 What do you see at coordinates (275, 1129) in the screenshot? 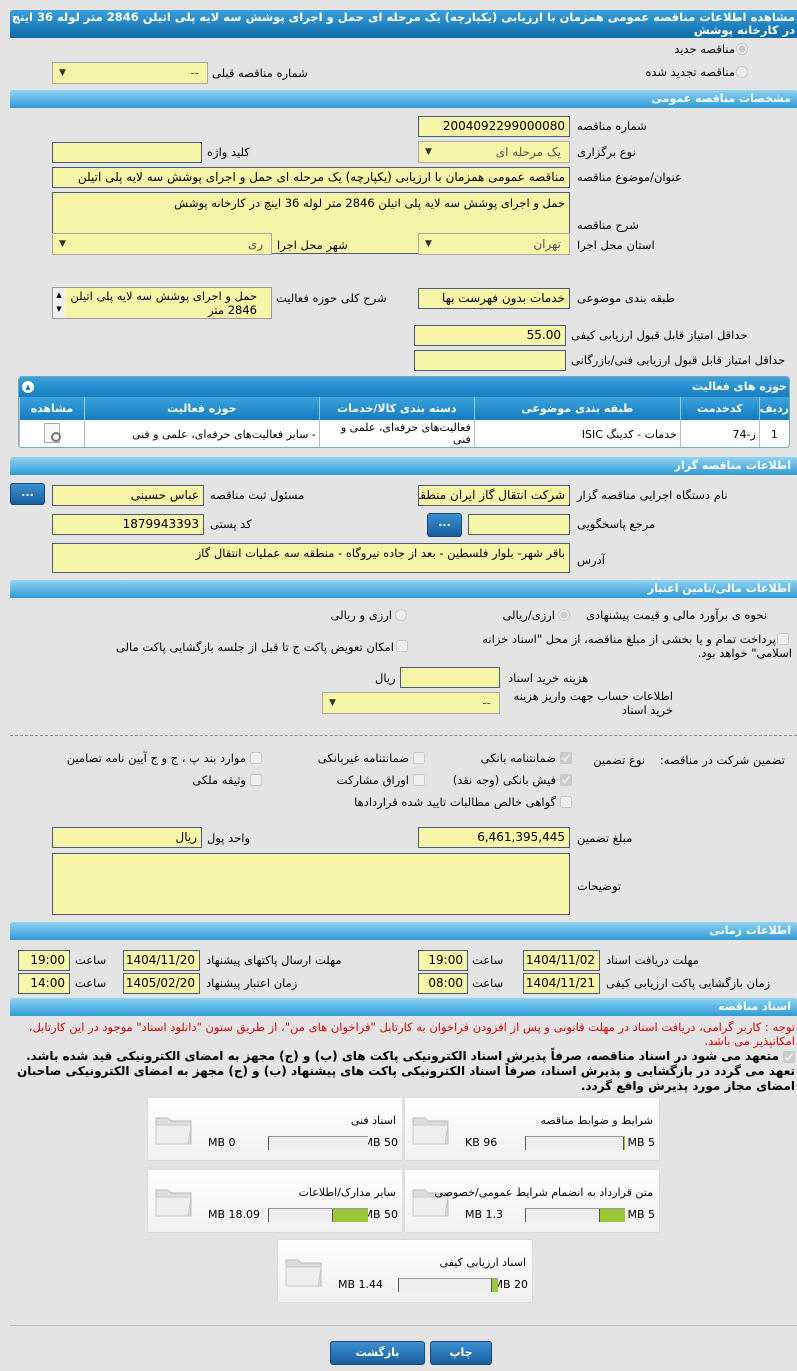
I see `document-card: اسناد فنی 50 MB 0 MB` at bounding box center [275, 1129].